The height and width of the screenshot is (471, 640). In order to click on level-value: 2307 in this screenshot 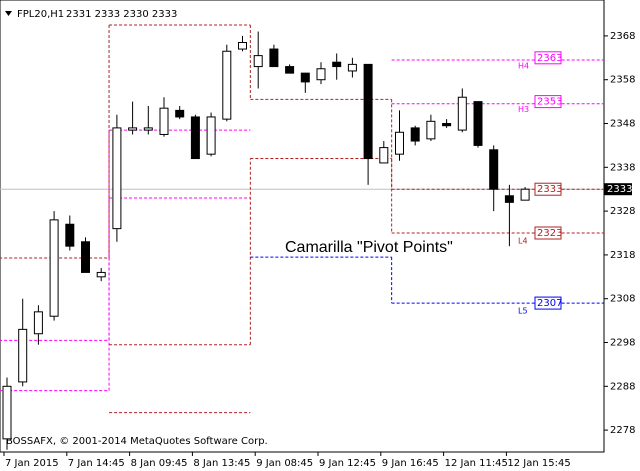, I will do `click(549, 303)`.